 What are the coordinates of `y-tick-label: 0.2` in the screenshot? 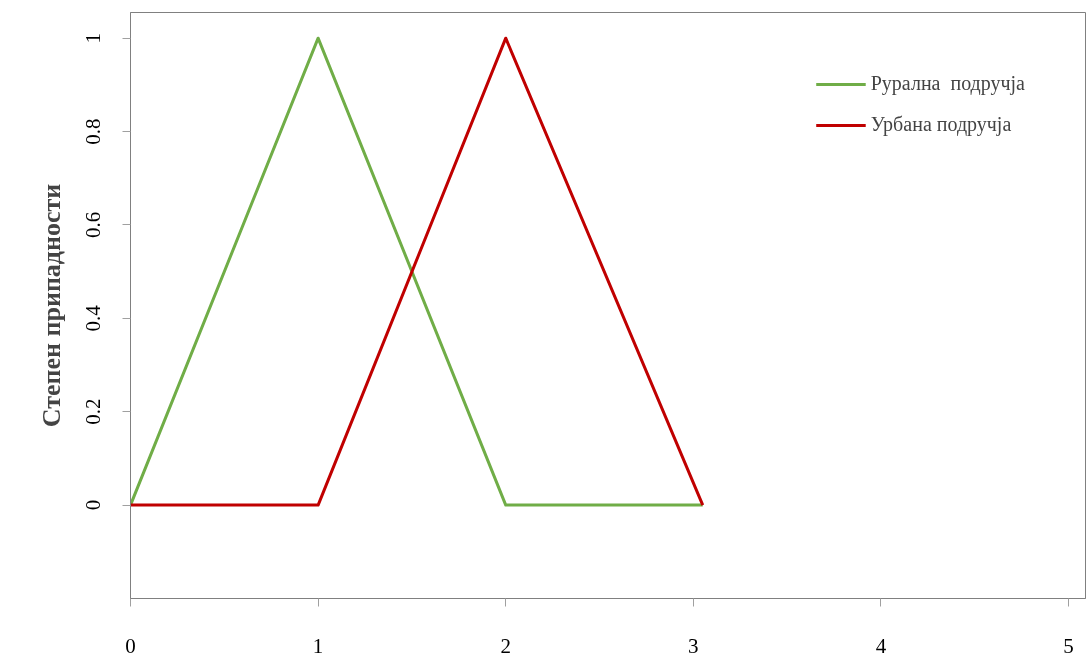 It's located at (93, 411).